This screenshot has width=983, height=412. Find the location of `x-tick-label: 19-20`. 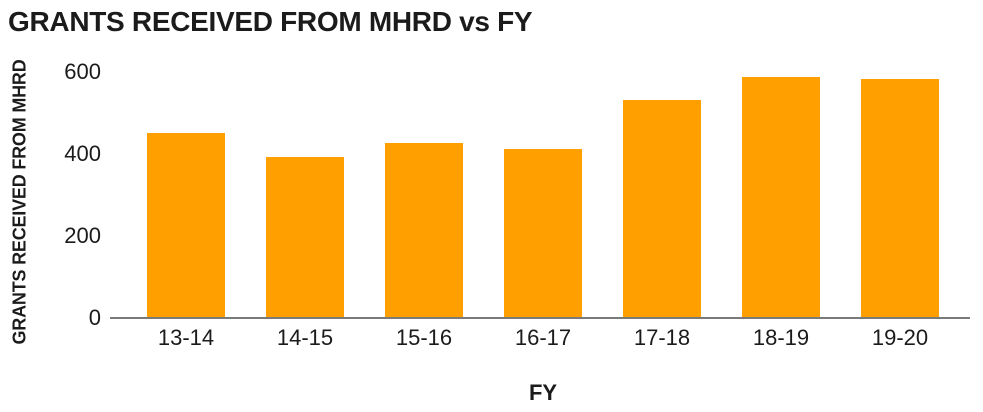

x-tick-label: 19-20 is located at coordinates (900, 337).